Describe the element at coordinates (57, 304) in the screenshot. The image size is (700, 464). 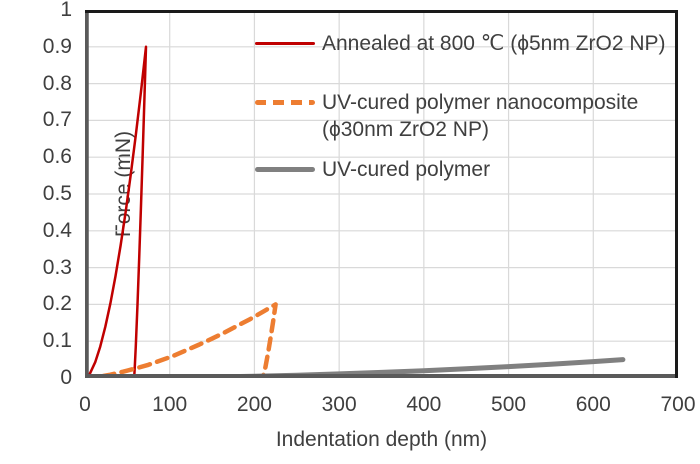
I see `y-tick-label-0.2: 0.2` at that location.